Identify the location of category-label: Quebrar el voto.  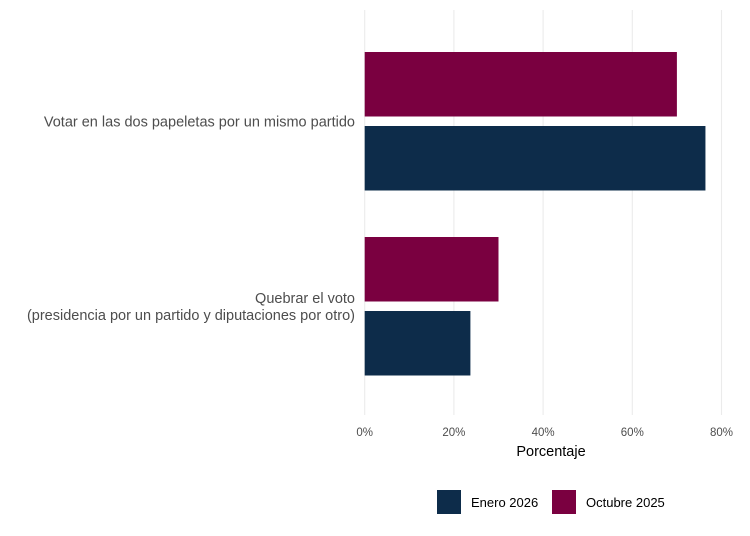
(305, 299).